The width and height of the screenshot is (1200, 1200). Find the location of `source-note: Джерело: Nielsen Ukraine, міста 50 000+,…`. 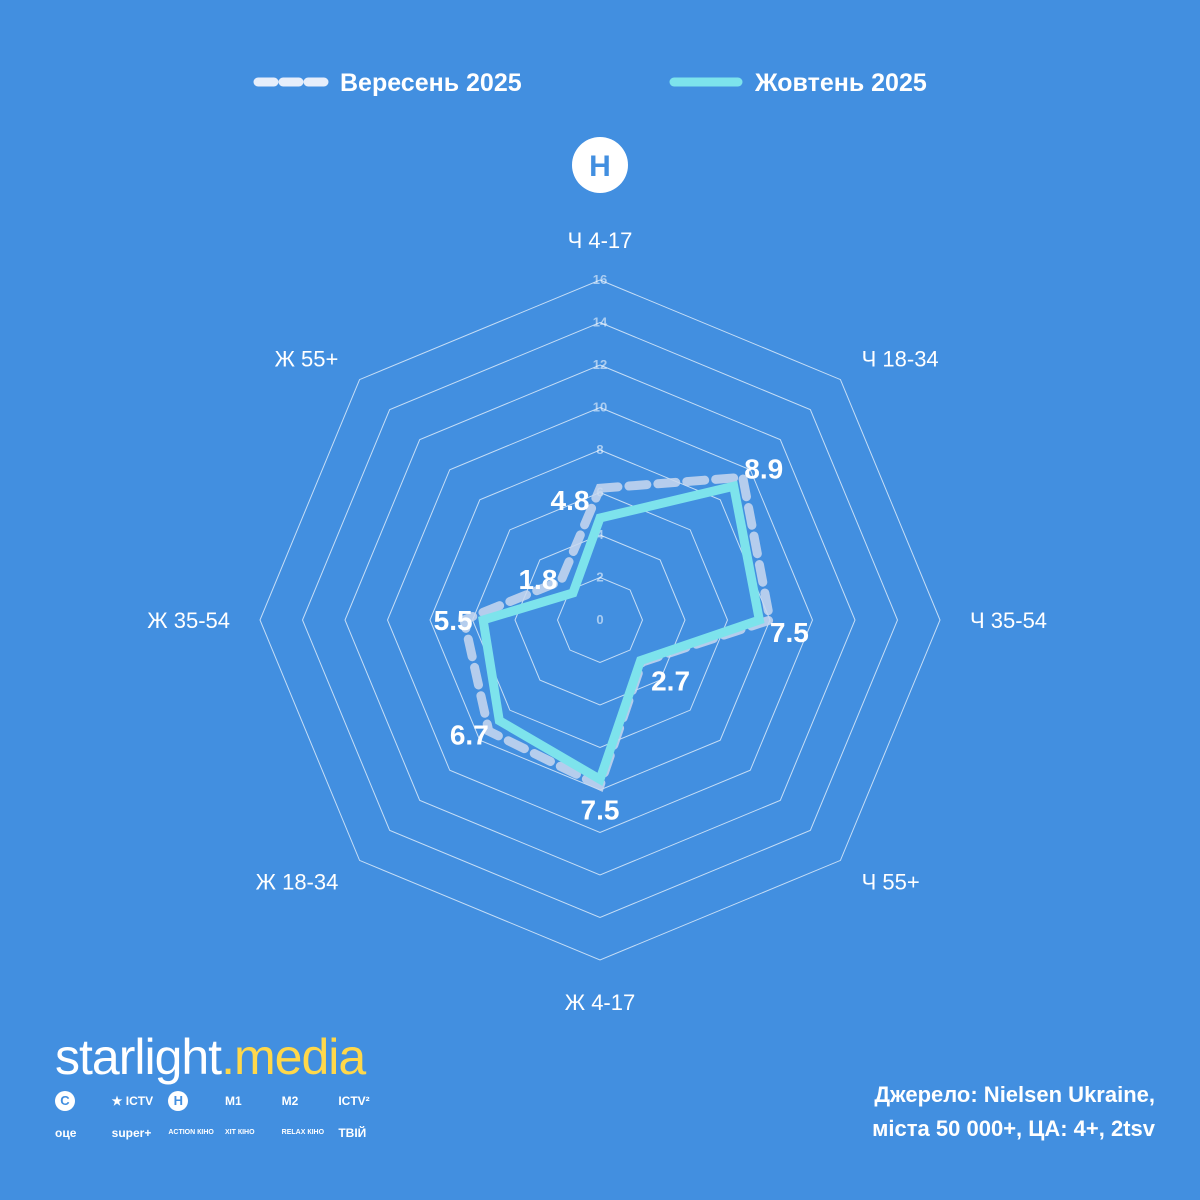

source-note: Джерело: Nielsen Ukraine, міста 50 000+,… is located at coordinates (1013, 1112).